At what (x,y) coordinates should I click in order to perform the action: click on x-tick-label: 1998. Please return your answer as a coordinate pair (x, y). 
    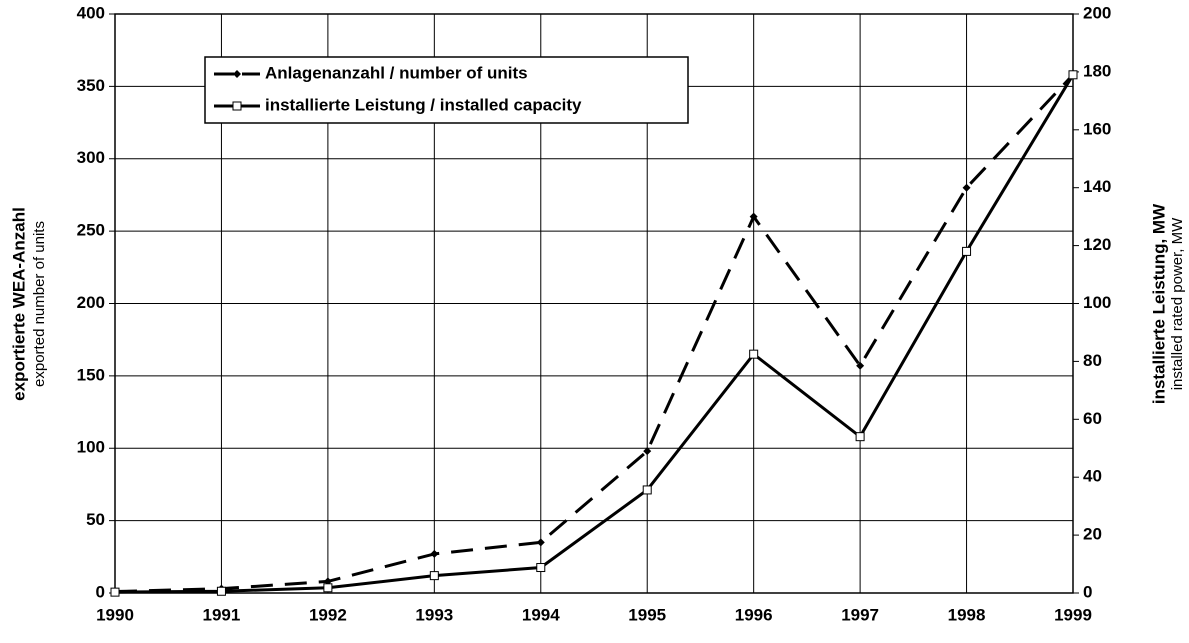
    Looking at the image, I should click on (967, 614).